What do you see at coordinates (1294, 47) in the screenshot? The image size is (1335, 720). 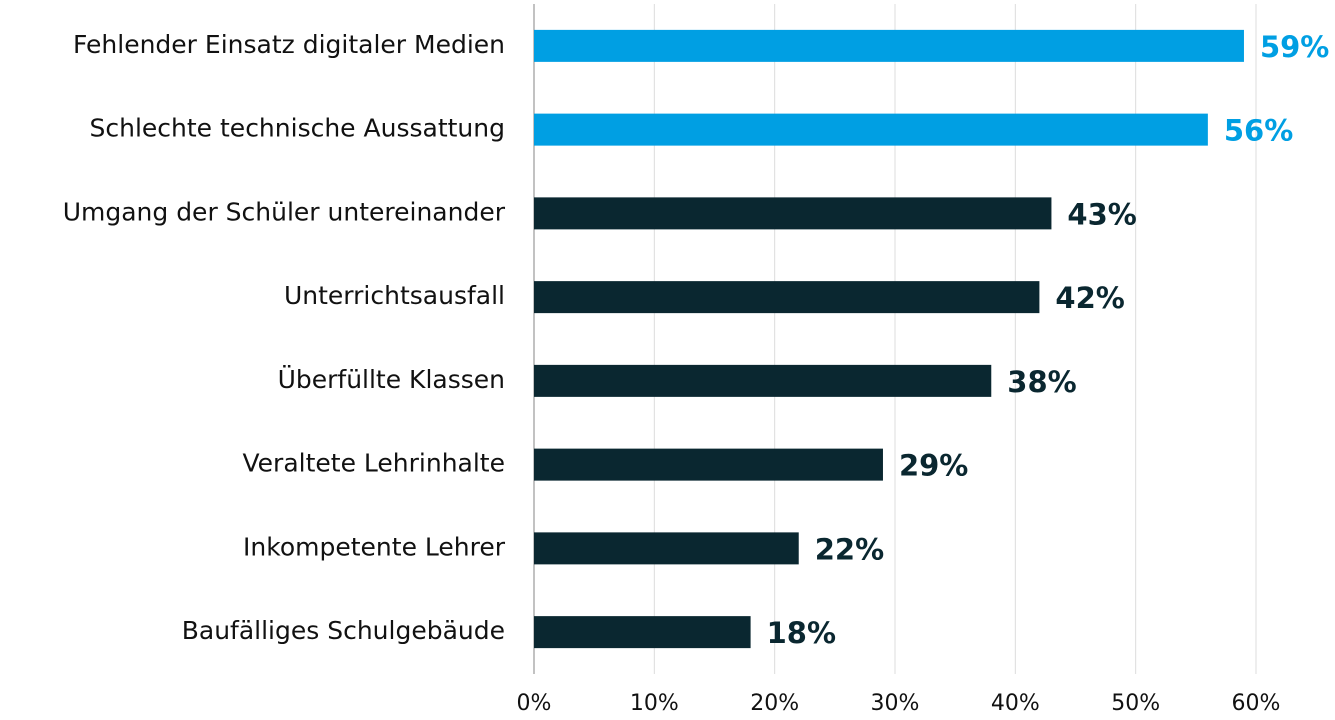 I see `value-label: 59%` at bounding box center [1294, 47].